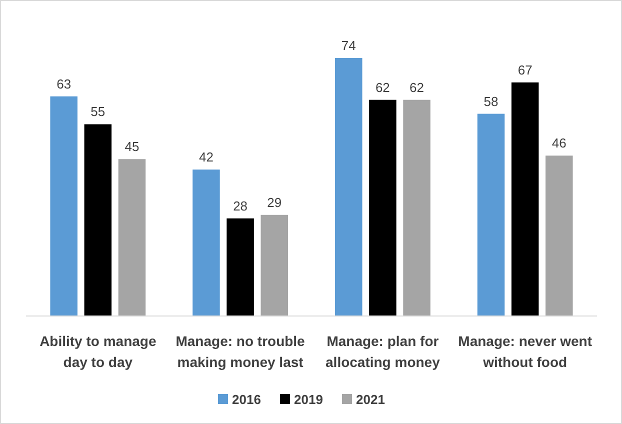 This screenshot has width=622, height=424. Describe the element at coordinates (64, 84) in the screenshot. I see `data-label: 63` at that location.